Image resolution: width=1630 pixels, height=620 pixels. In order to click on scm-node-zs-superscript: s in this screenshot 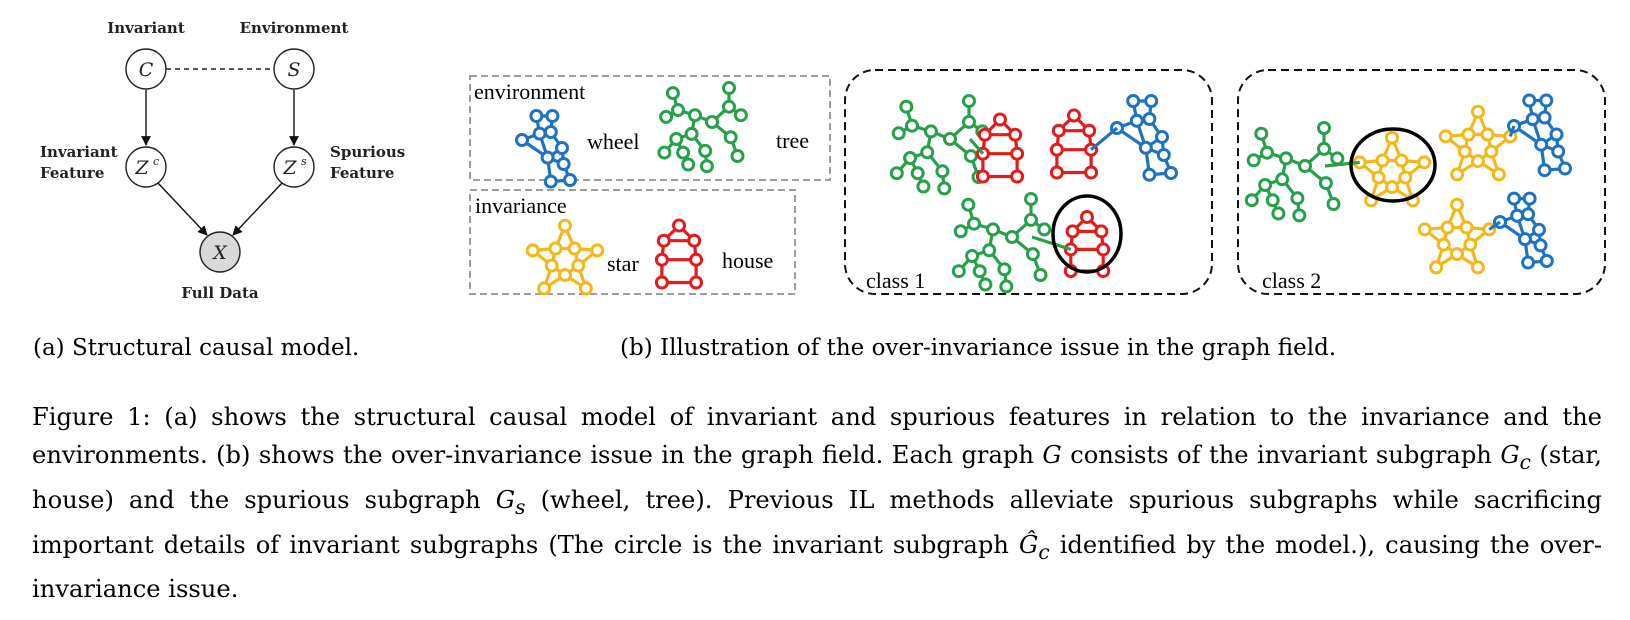, I will do `click(304, 161)`.